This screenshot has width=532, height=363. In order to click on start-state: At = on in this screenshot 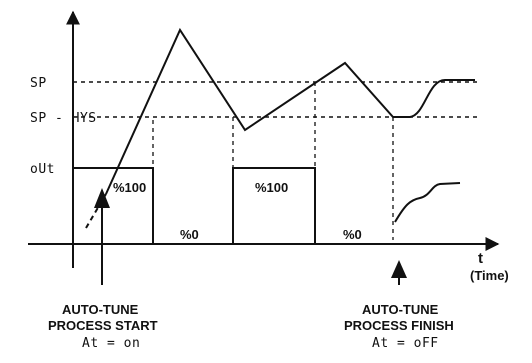, I will do `click(111, 343)`.